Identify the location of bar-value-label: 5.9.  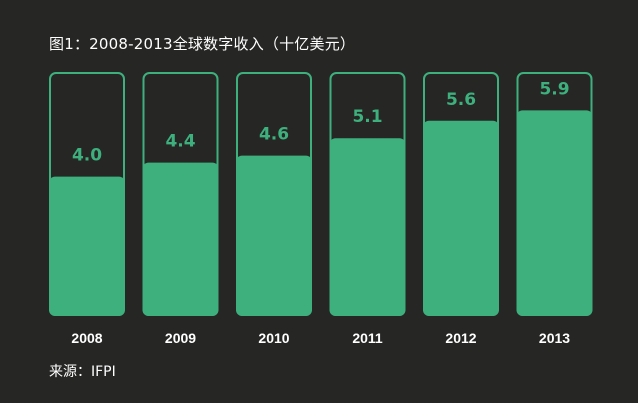
(554, 89).